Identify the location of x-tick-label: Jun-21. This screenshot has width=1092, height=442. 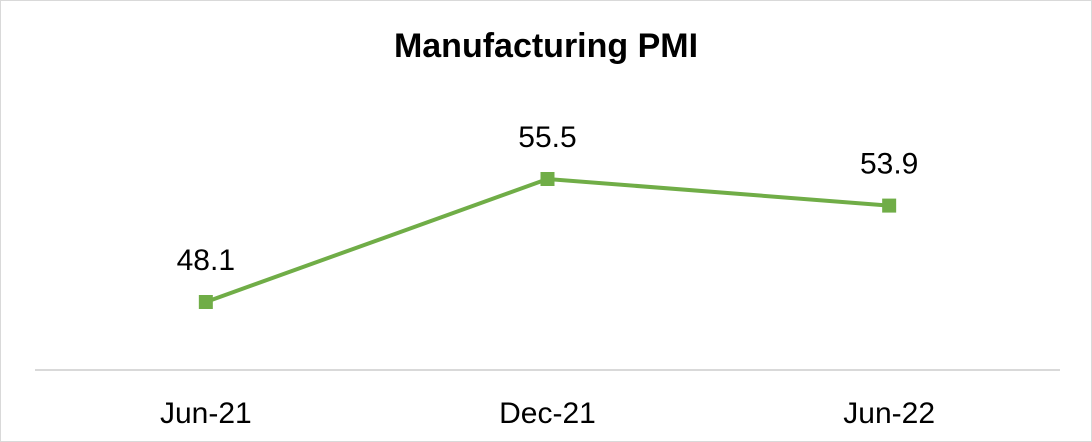
(206, 413).